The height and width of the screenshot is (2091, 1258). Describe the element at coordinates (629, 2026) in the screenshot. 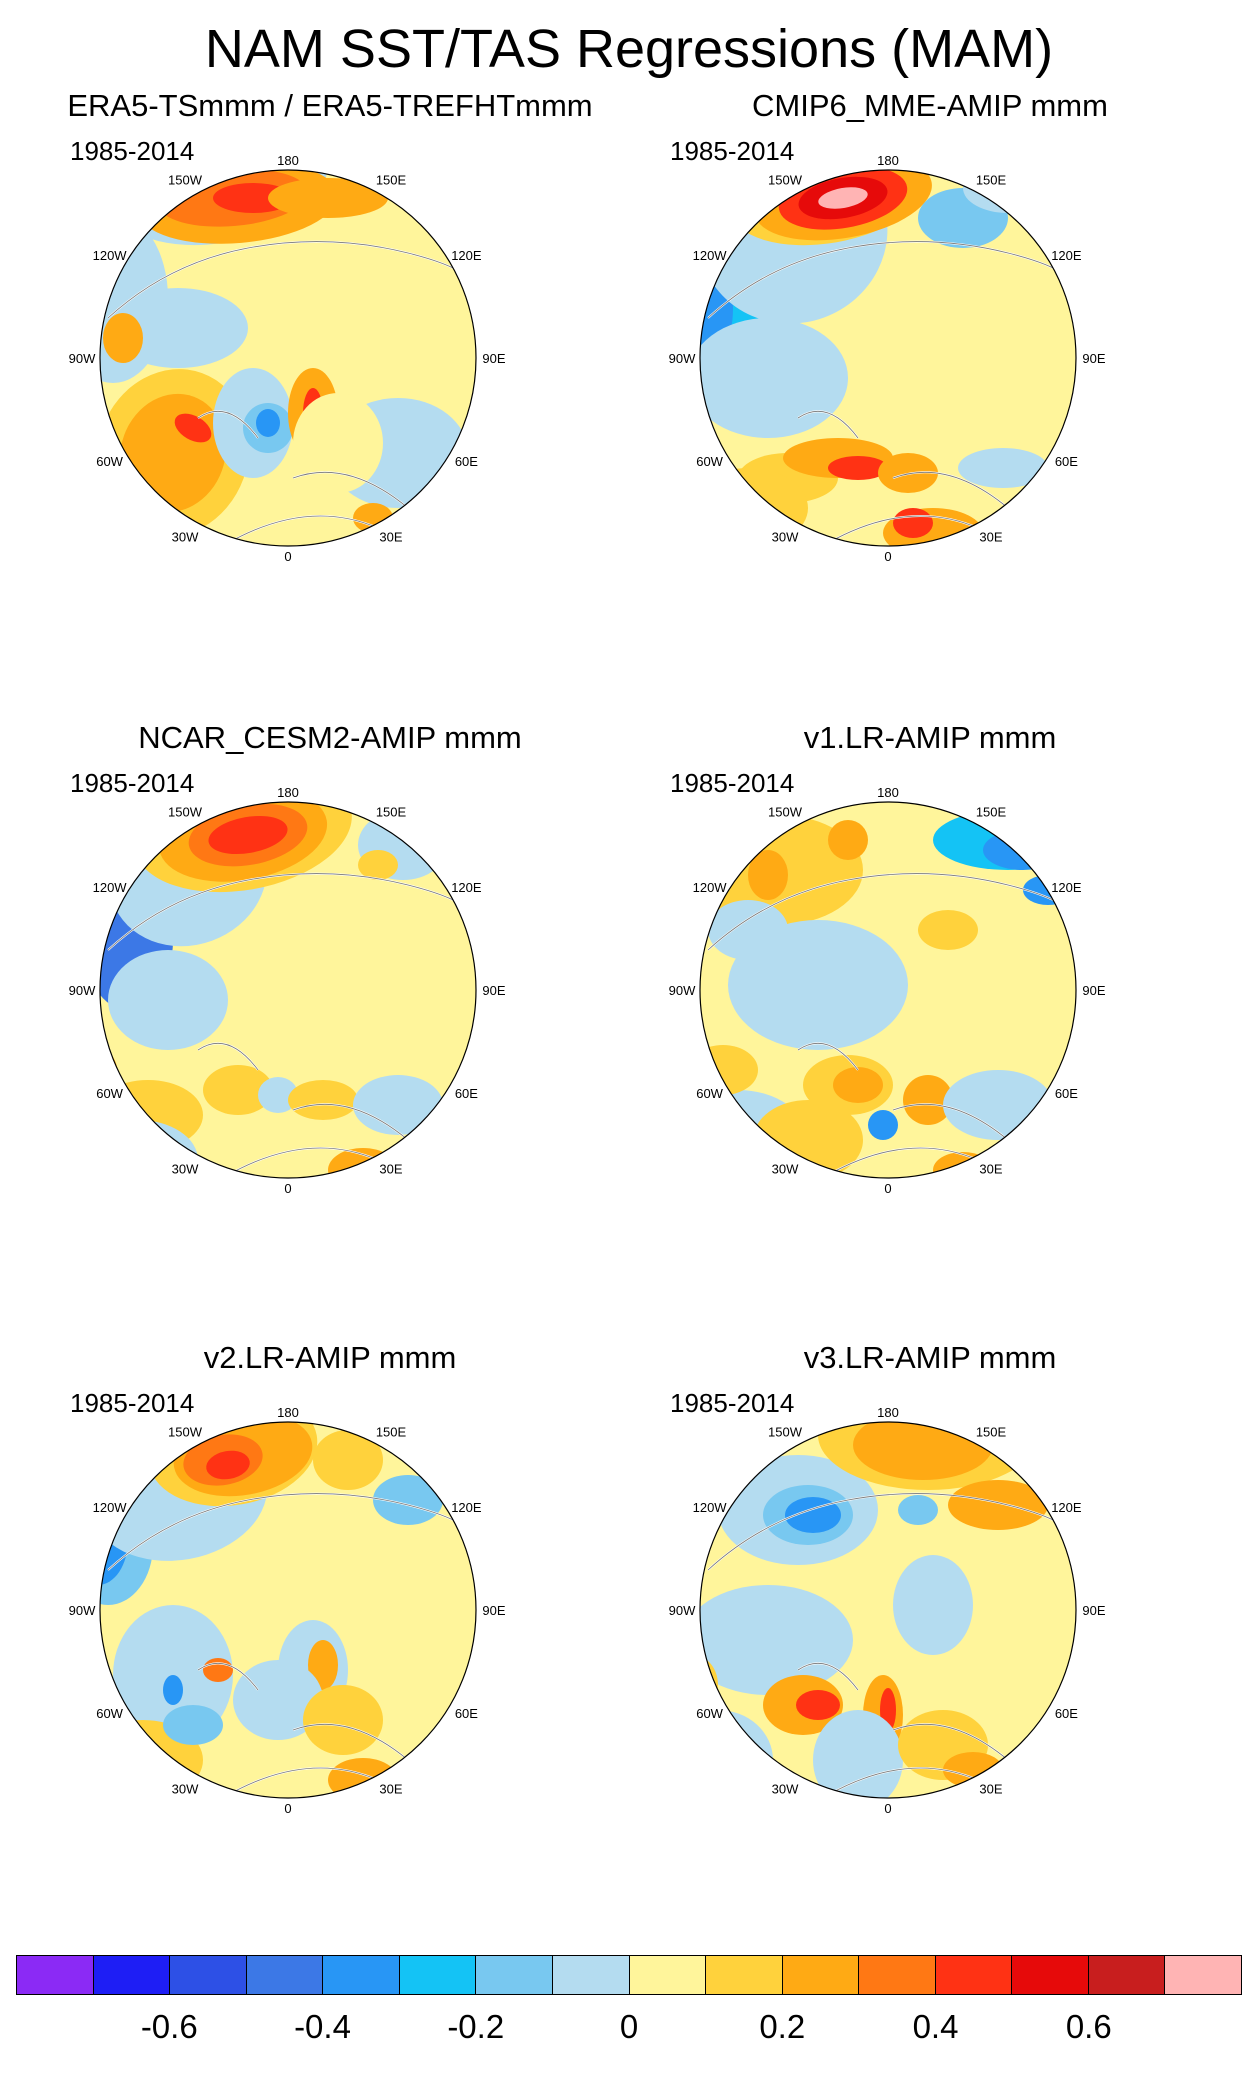

I see `colorbar-tick-label: 0` at that location.